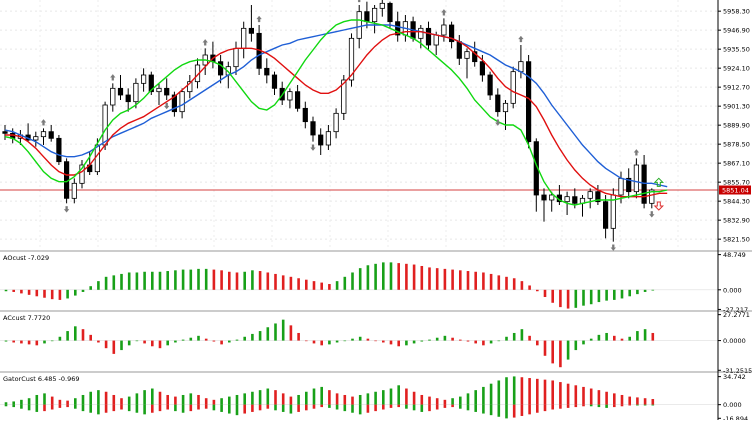 The width and height of the screenshot is (752, 424). Describe the element at coordinates (736, 202) in the screenshot. I see `y-tick-label: 5844.30` at that location.